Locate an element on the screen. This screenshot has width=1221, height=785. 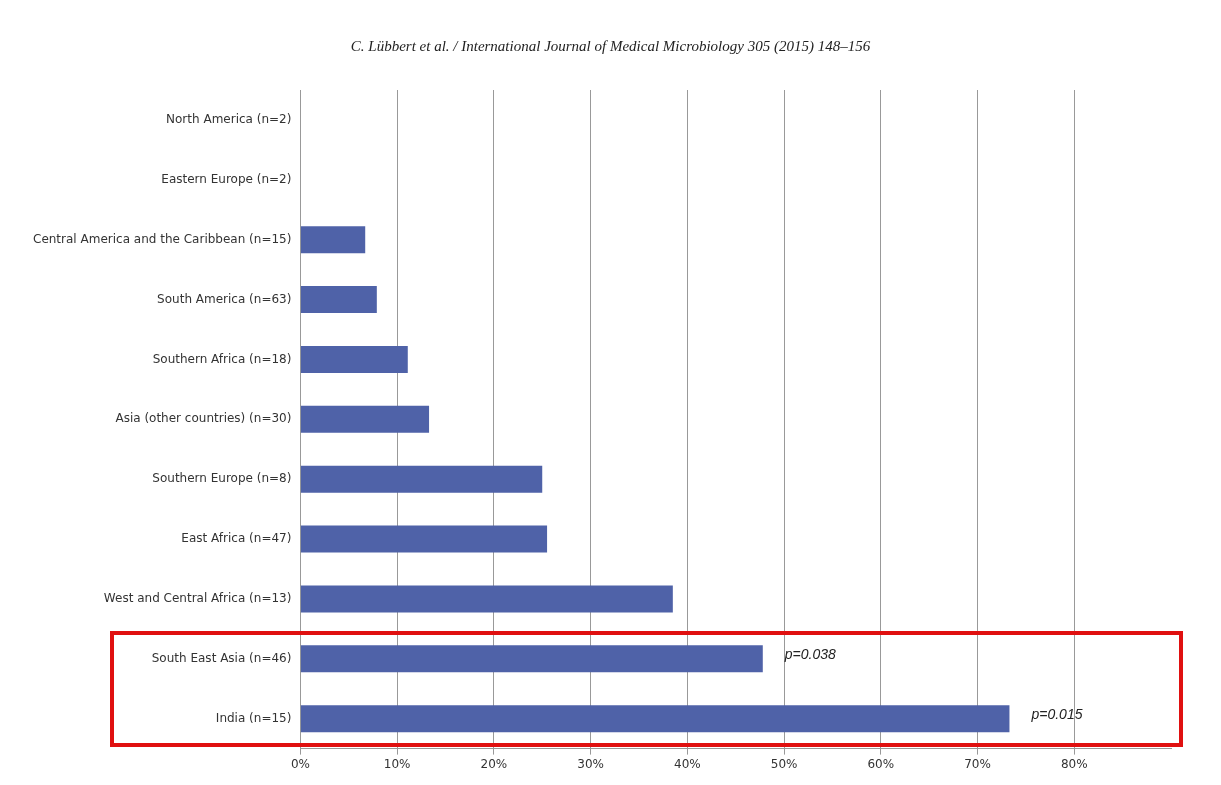
y-tick-label: South America (n=63) is located at coordinates (224, 298).